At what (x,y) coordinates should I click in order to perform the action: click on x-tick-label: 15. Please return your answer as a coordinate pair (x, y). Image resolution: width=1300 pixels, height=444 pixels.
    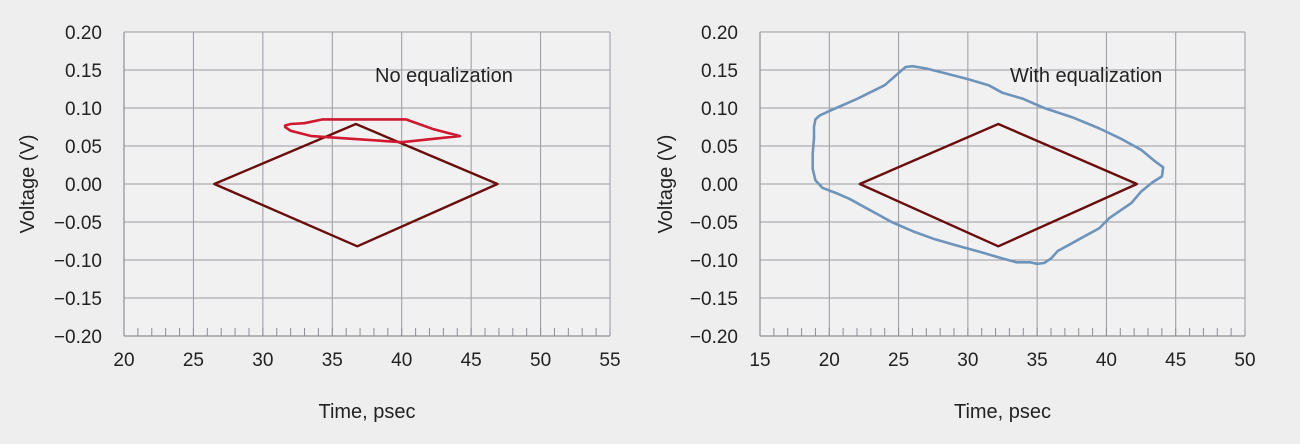
    Looking at the image, I should click on (759, 360).